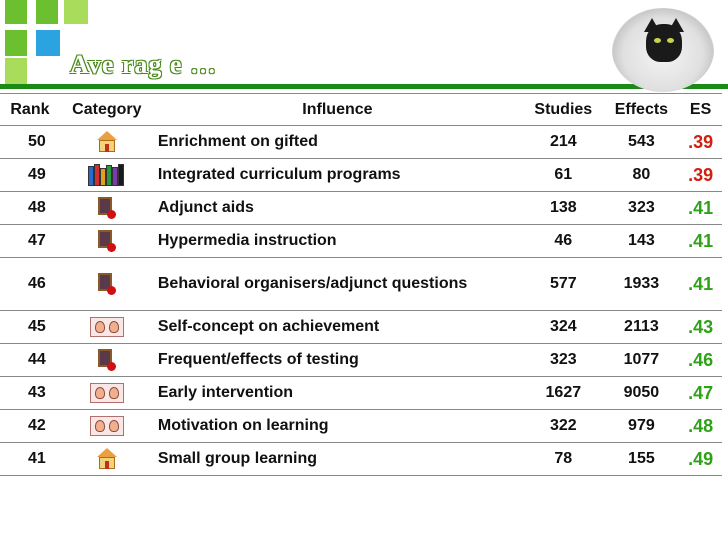 The image size is (728, 546). What do you see at coordinates (338, 426) in the screenshot?
I see `influence-cell: Motivation on learning` at bounding box center [338, 426].